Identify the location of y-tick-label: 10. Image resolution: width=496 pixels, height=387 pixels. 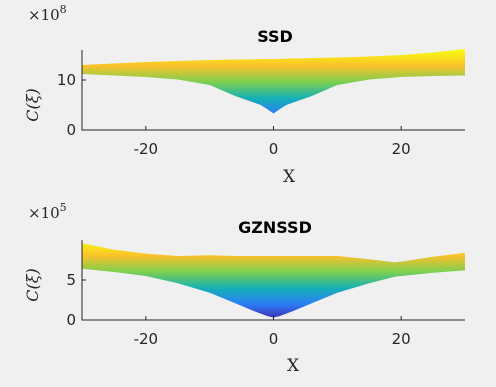
(66, 80).